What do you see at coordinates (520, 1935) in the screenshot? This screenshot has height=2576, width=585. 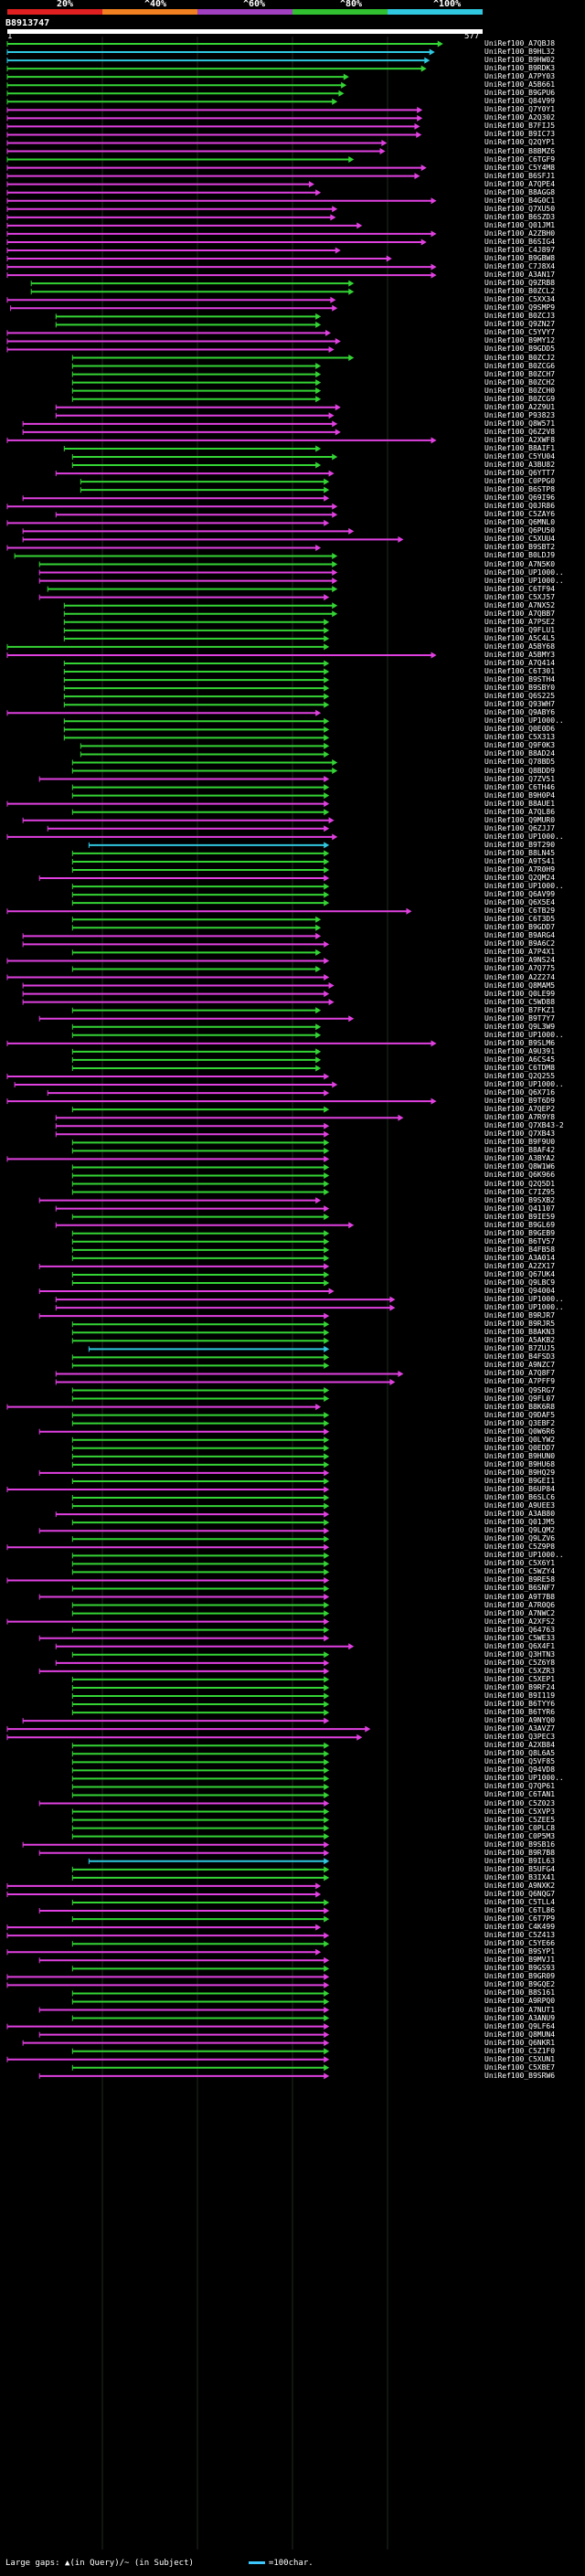 I see `hit-label: UniRef100_C5Z413` at bounding box center [520, 1935].